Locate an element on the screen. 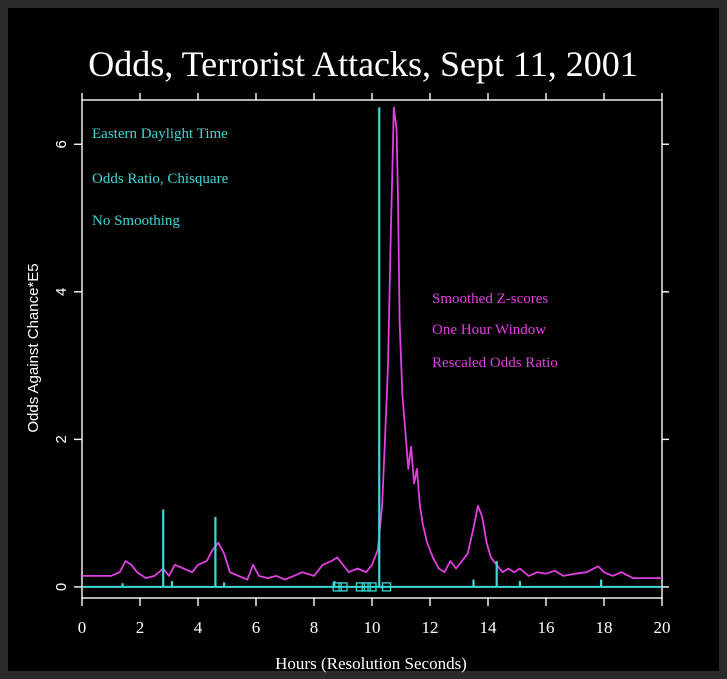 The height and width of the screenshot is (679, 727). x-tick-label: 8 is located at coordinates (314, 627).